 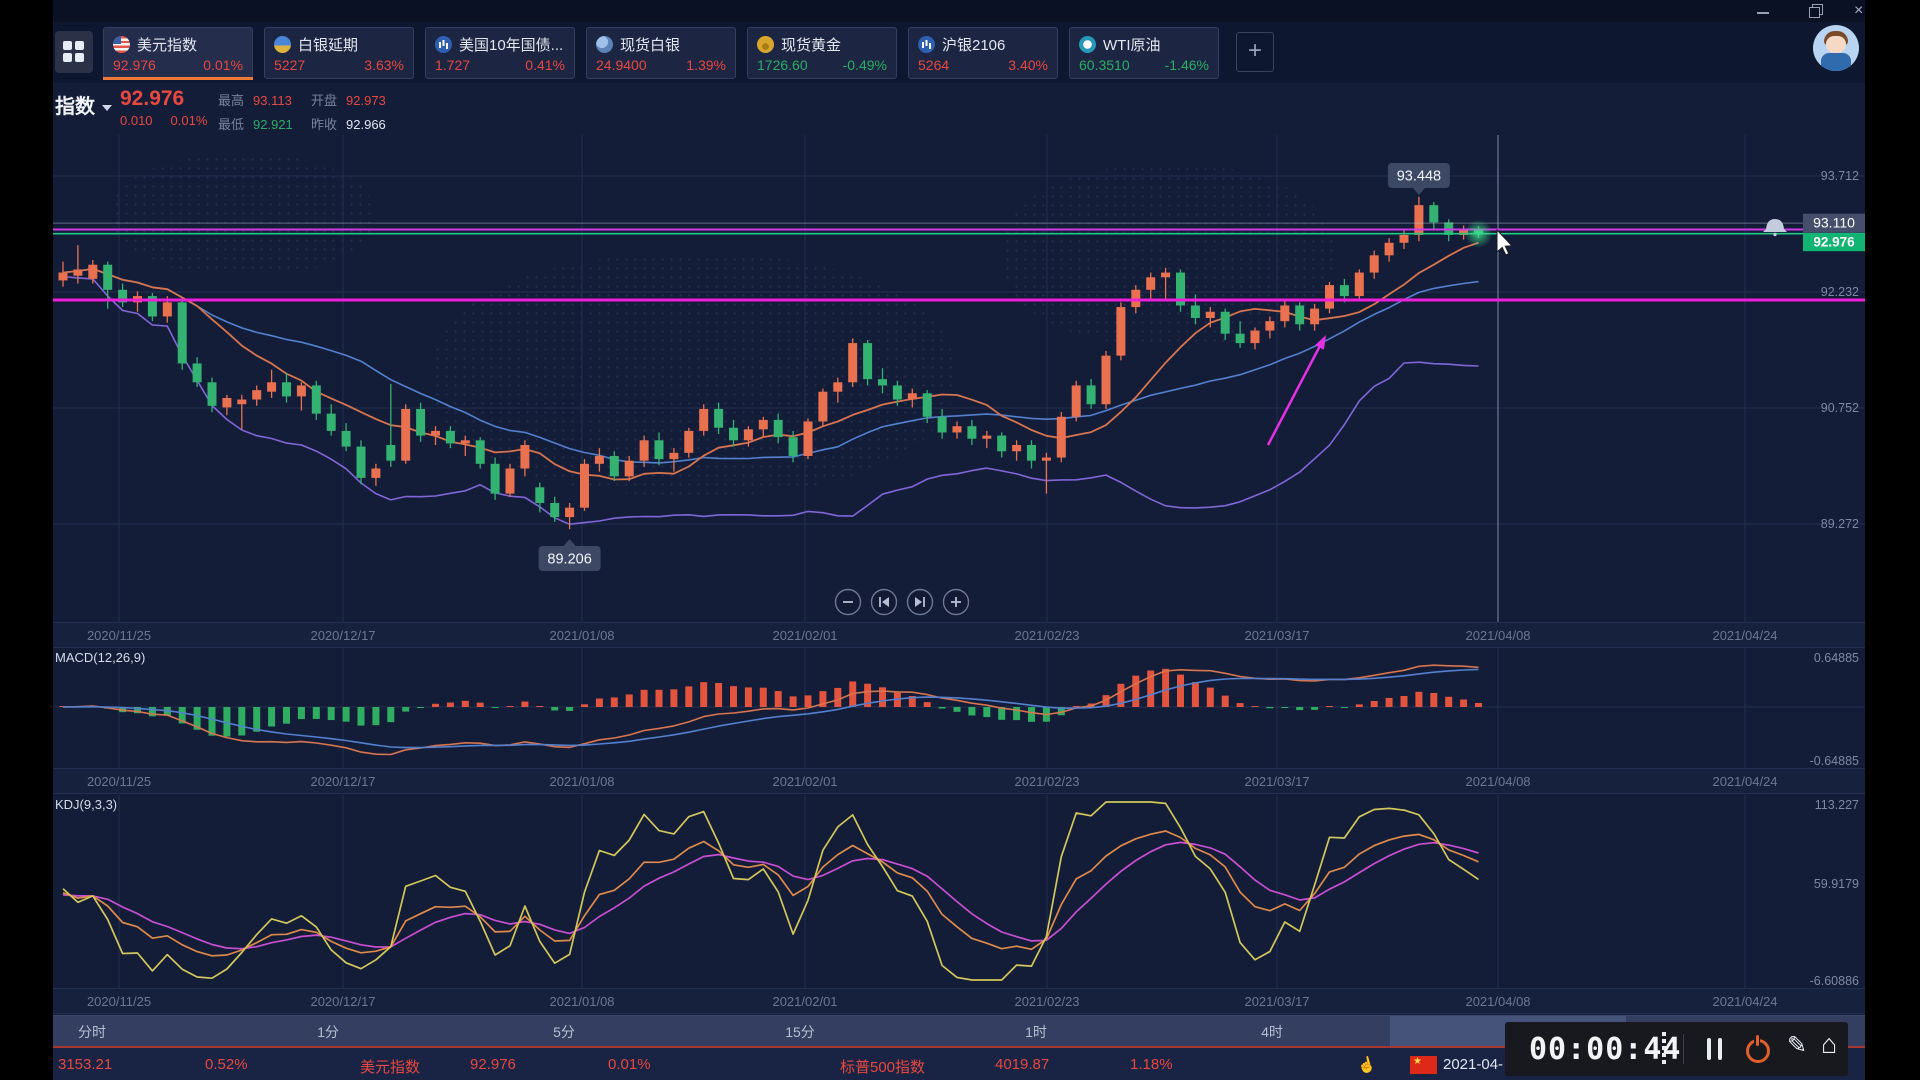 What do you see at coordinates (1775, 225) in the screenshot?
I see `alert-bell-icon` at bounding box center [1775, 225].